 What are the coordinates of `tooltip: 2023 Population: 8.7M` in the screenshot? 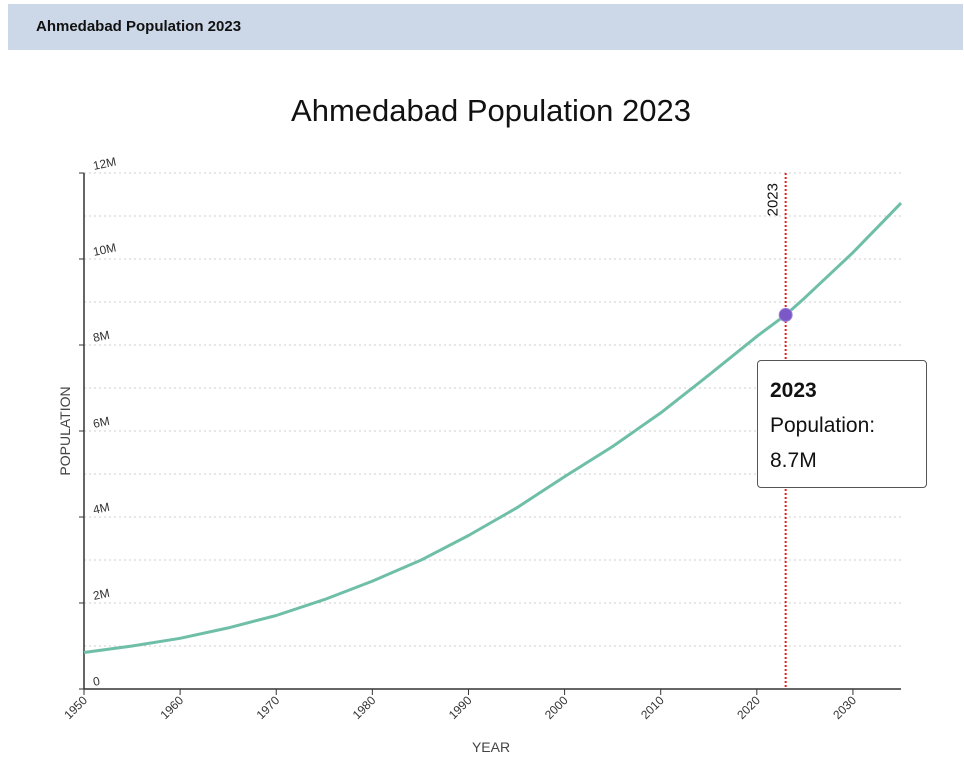 It's located at (842, 424).